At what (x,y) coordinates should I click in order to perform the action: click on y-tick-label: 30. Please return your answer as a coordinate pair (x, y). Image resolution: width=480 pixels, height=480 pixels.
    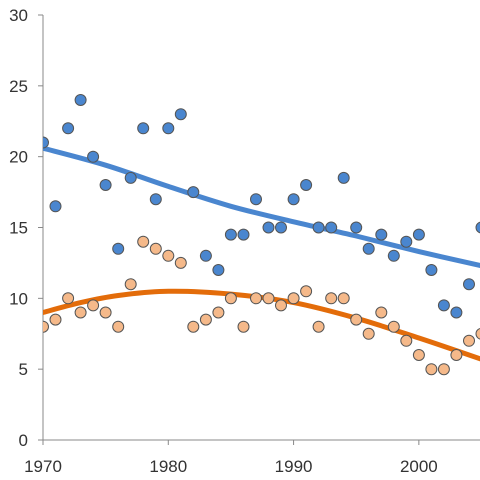
    Looking at the image, I should click on (18, 15).